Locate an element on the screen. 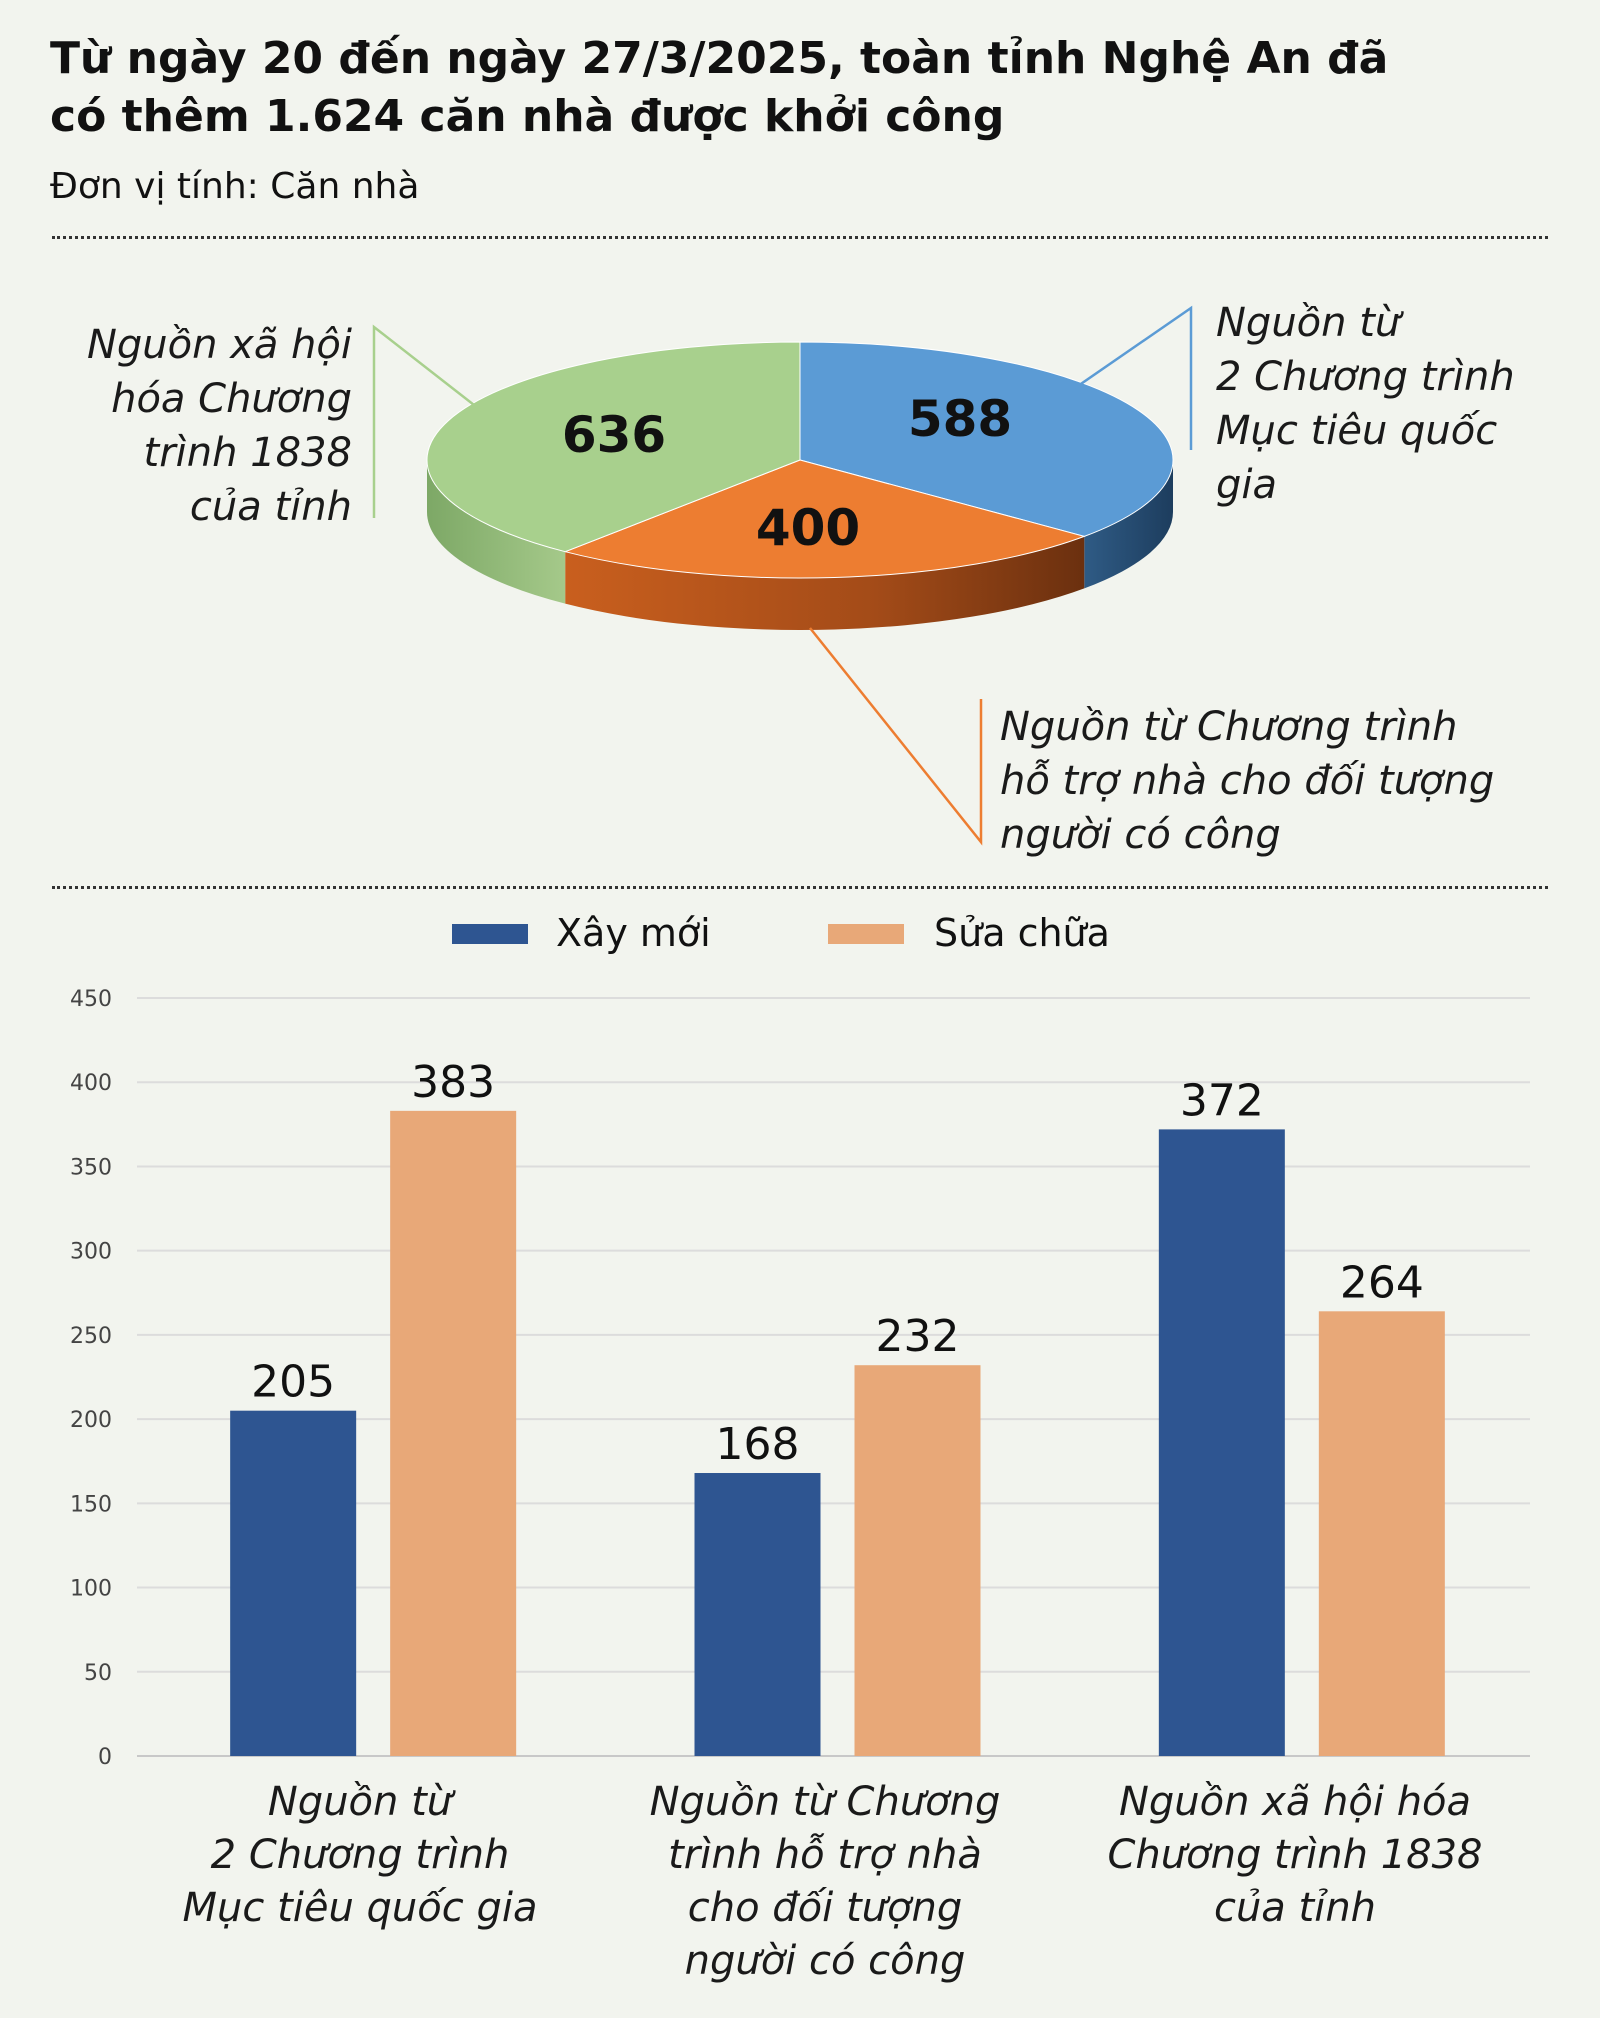 The height and width of the screenshot is (2018, 1600). pie-side-blue is located at coordinates (1128, 524).